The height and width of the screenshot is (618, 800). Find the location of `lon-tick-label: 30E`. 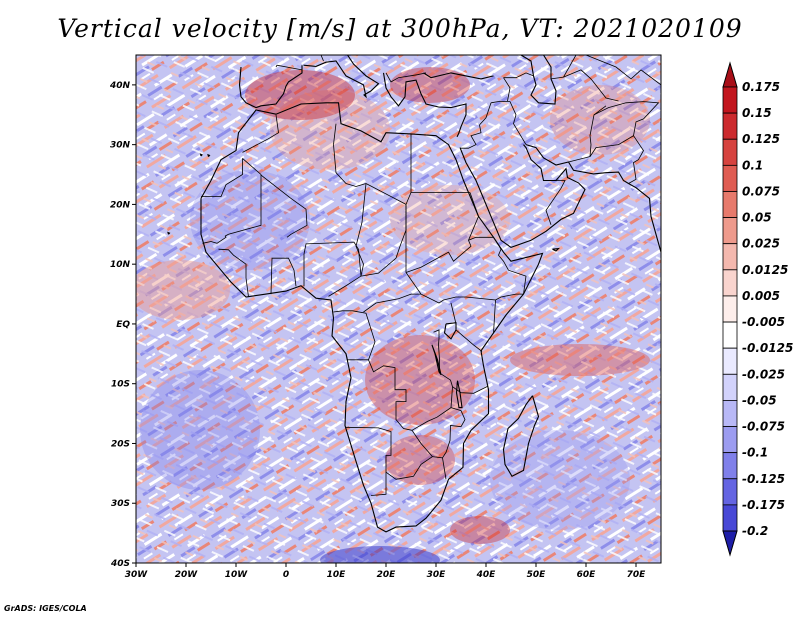

lon-tick-label: 30E is located at coordinates (437, 575).